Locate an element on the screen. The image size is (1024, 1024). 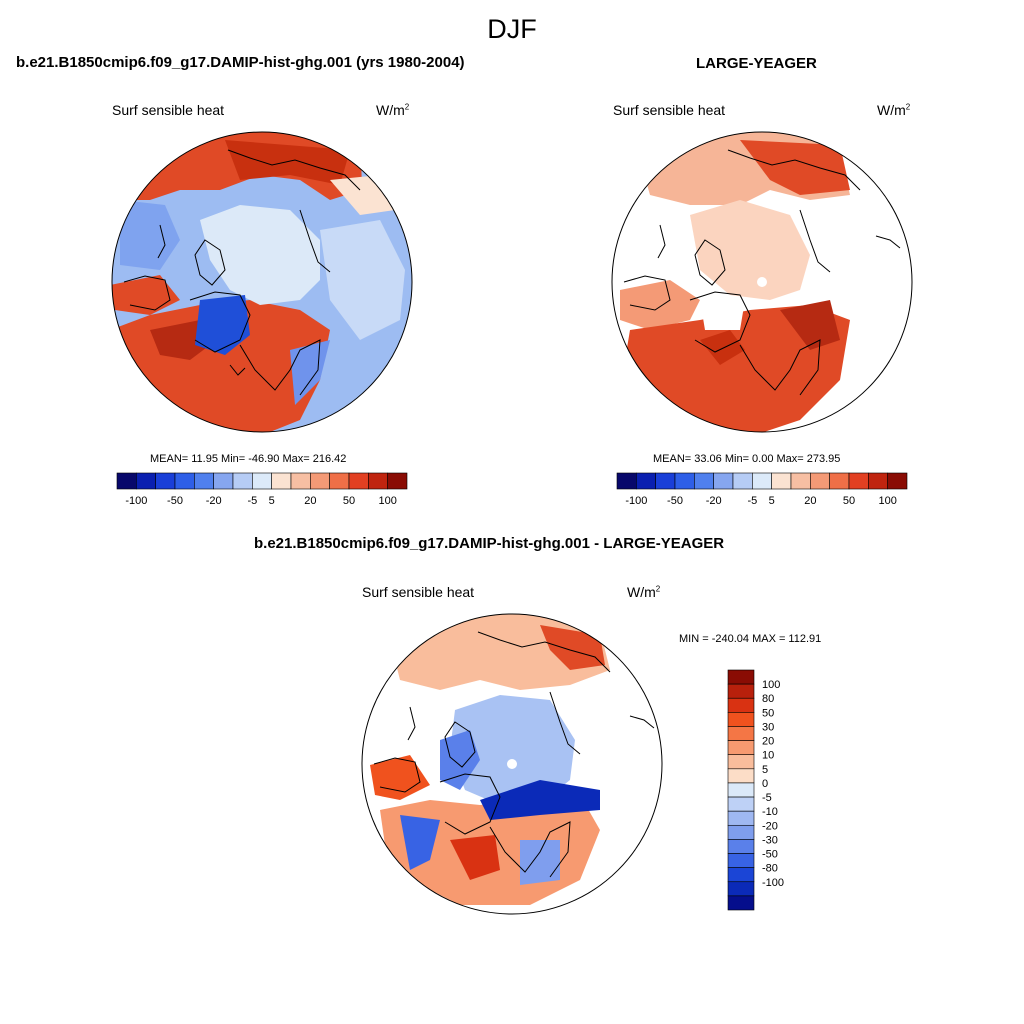
panel3-colorbar-label: 80 is located at coordinates (768, 699).